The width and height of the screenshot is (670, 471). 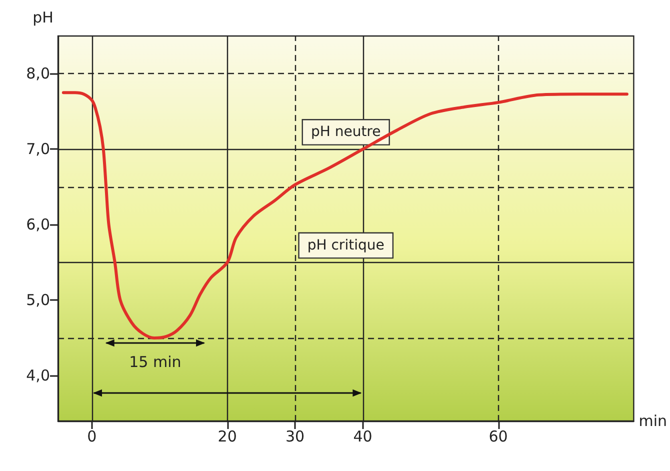 What do you see at coordinates (92, 437) in the screenshot?
I see `x-tick-label: 0` at bounding box center [92, 437].